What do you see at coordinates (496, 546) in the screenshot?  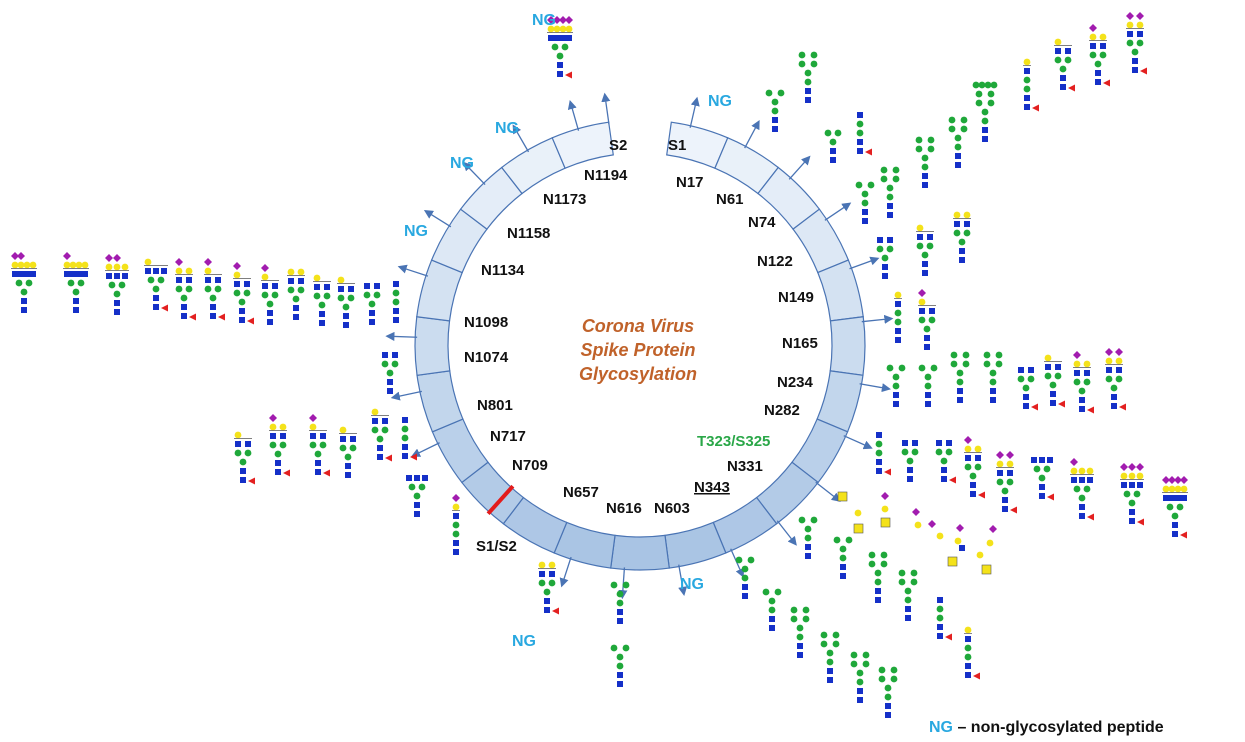 I see `s1-s2-label: S1/S2` at bounding box center [496, 546].